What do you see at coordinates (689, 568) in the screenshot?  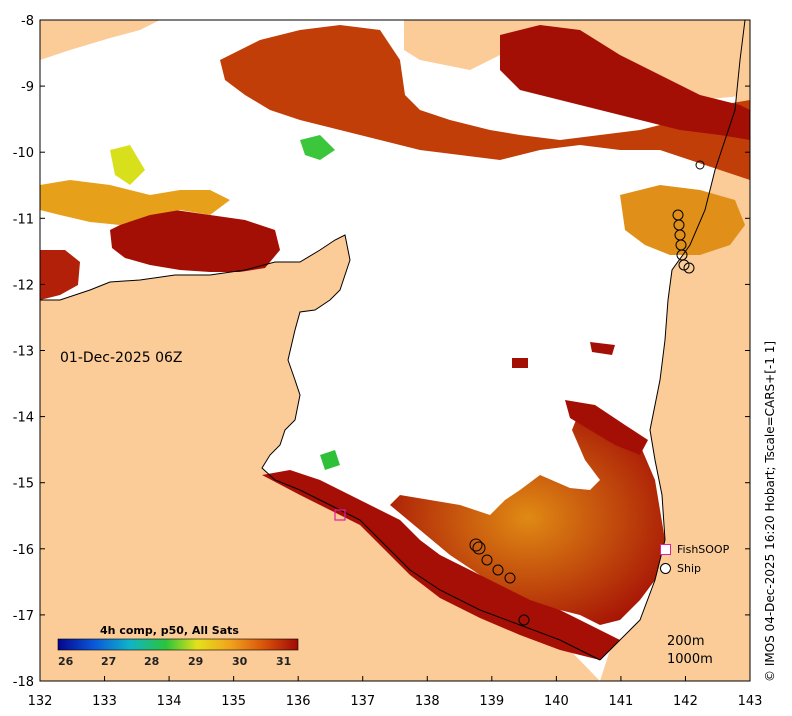 I see `ship-legend-label: Ship` at bounding box center [689, 568].